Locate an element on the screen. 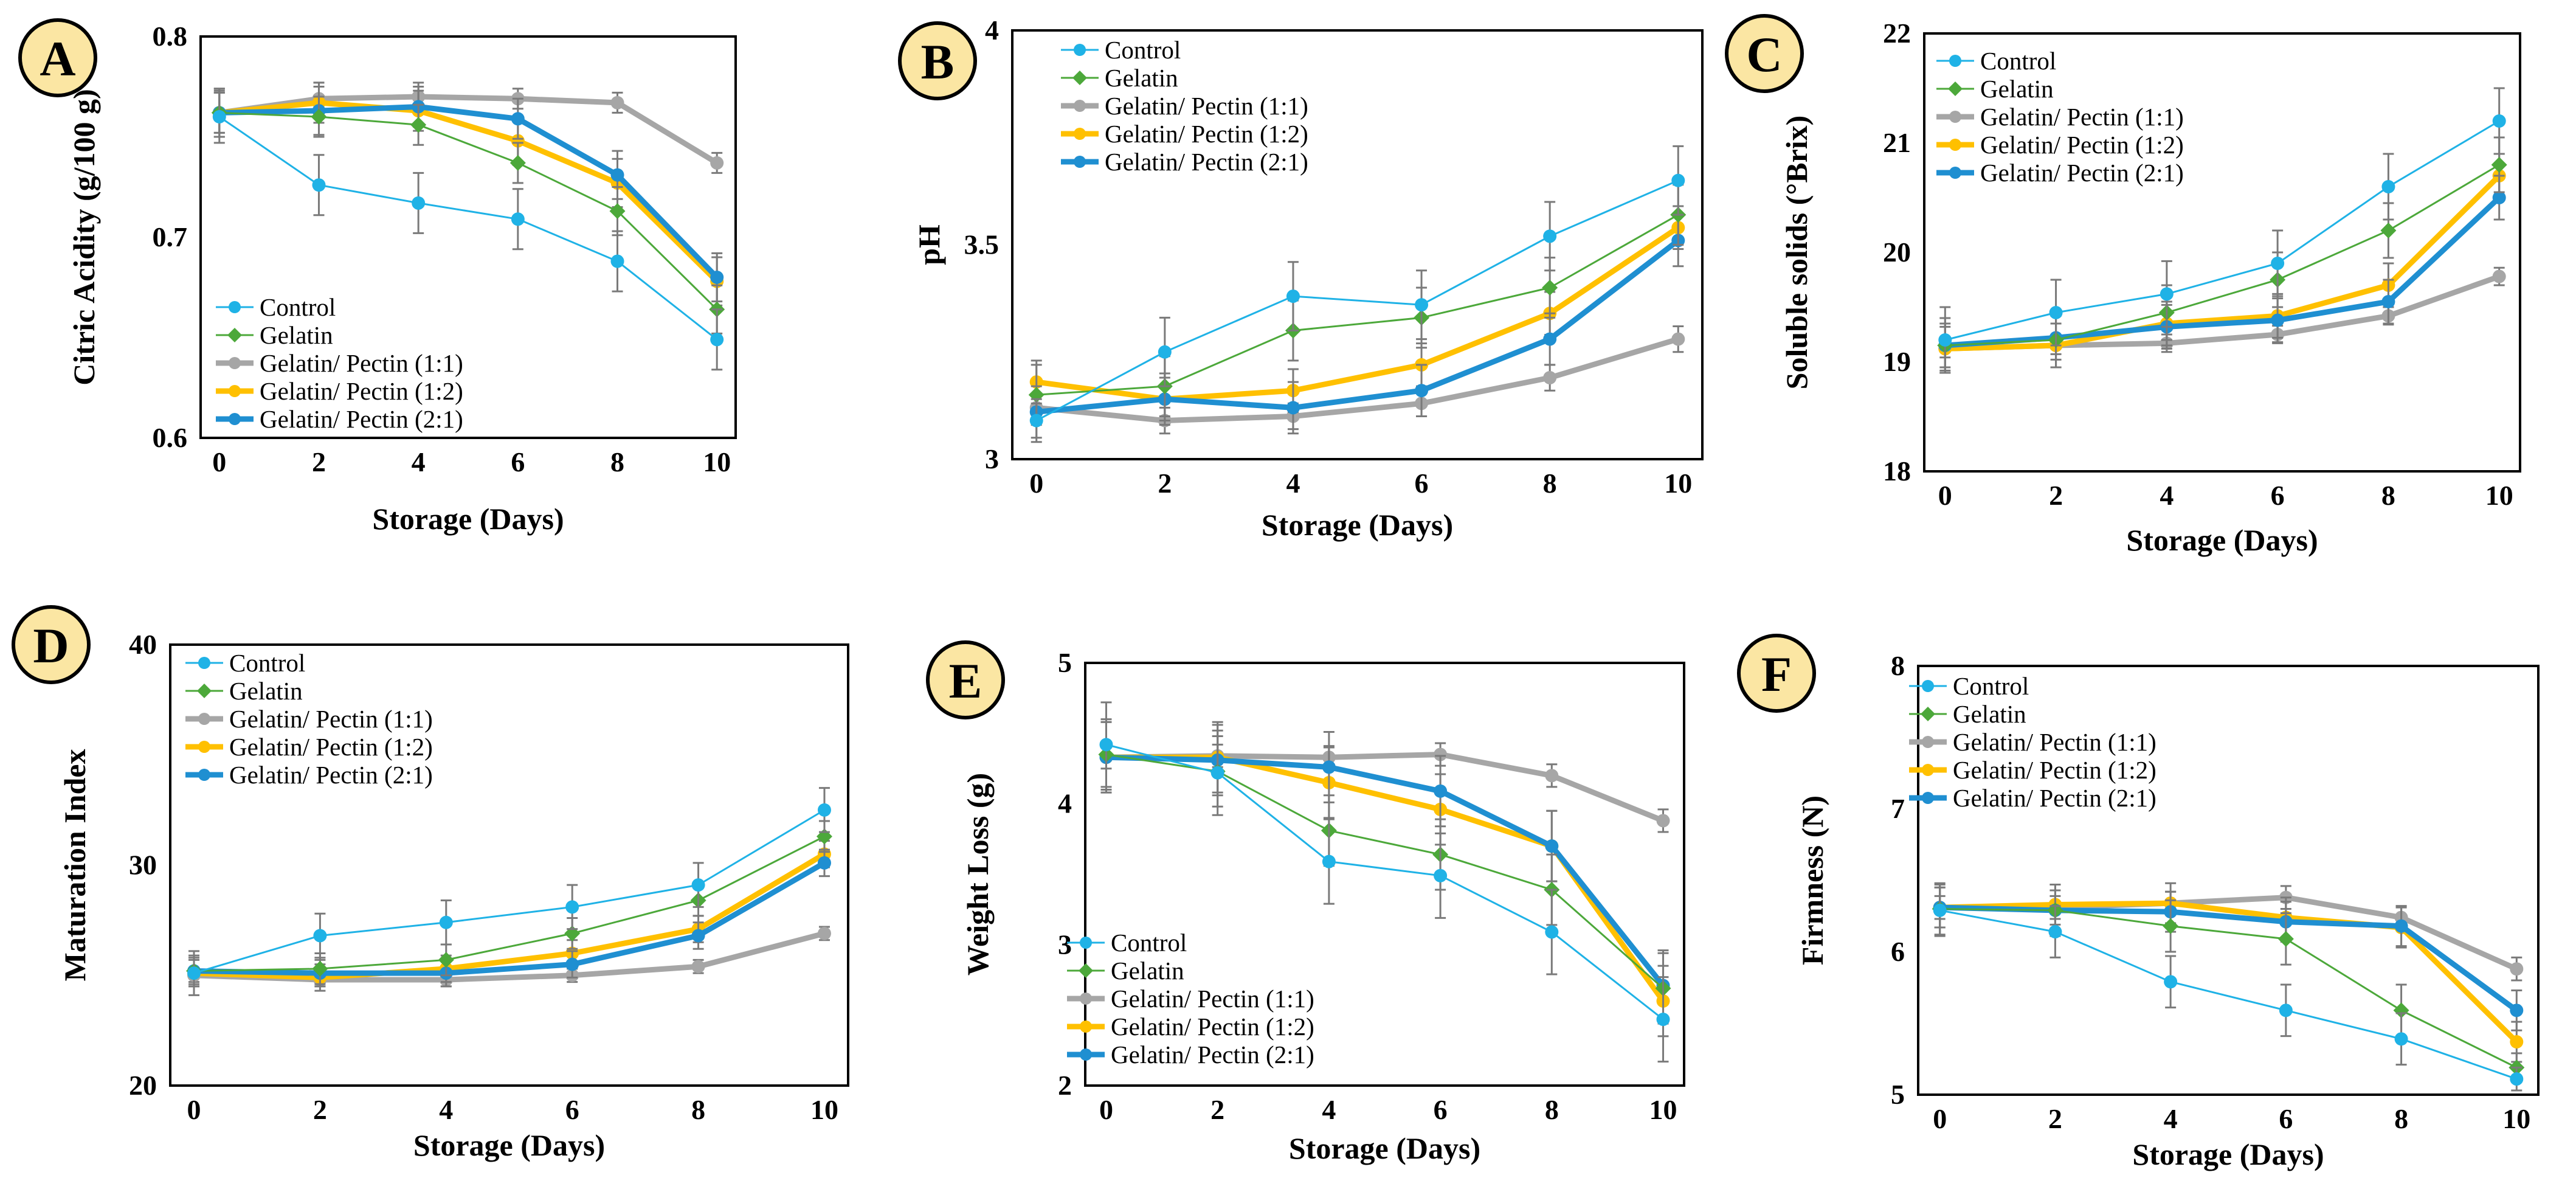 This screenshot has width=2576, height=1192. y-tick-label: 4 is located at coordinates (1065, 803).